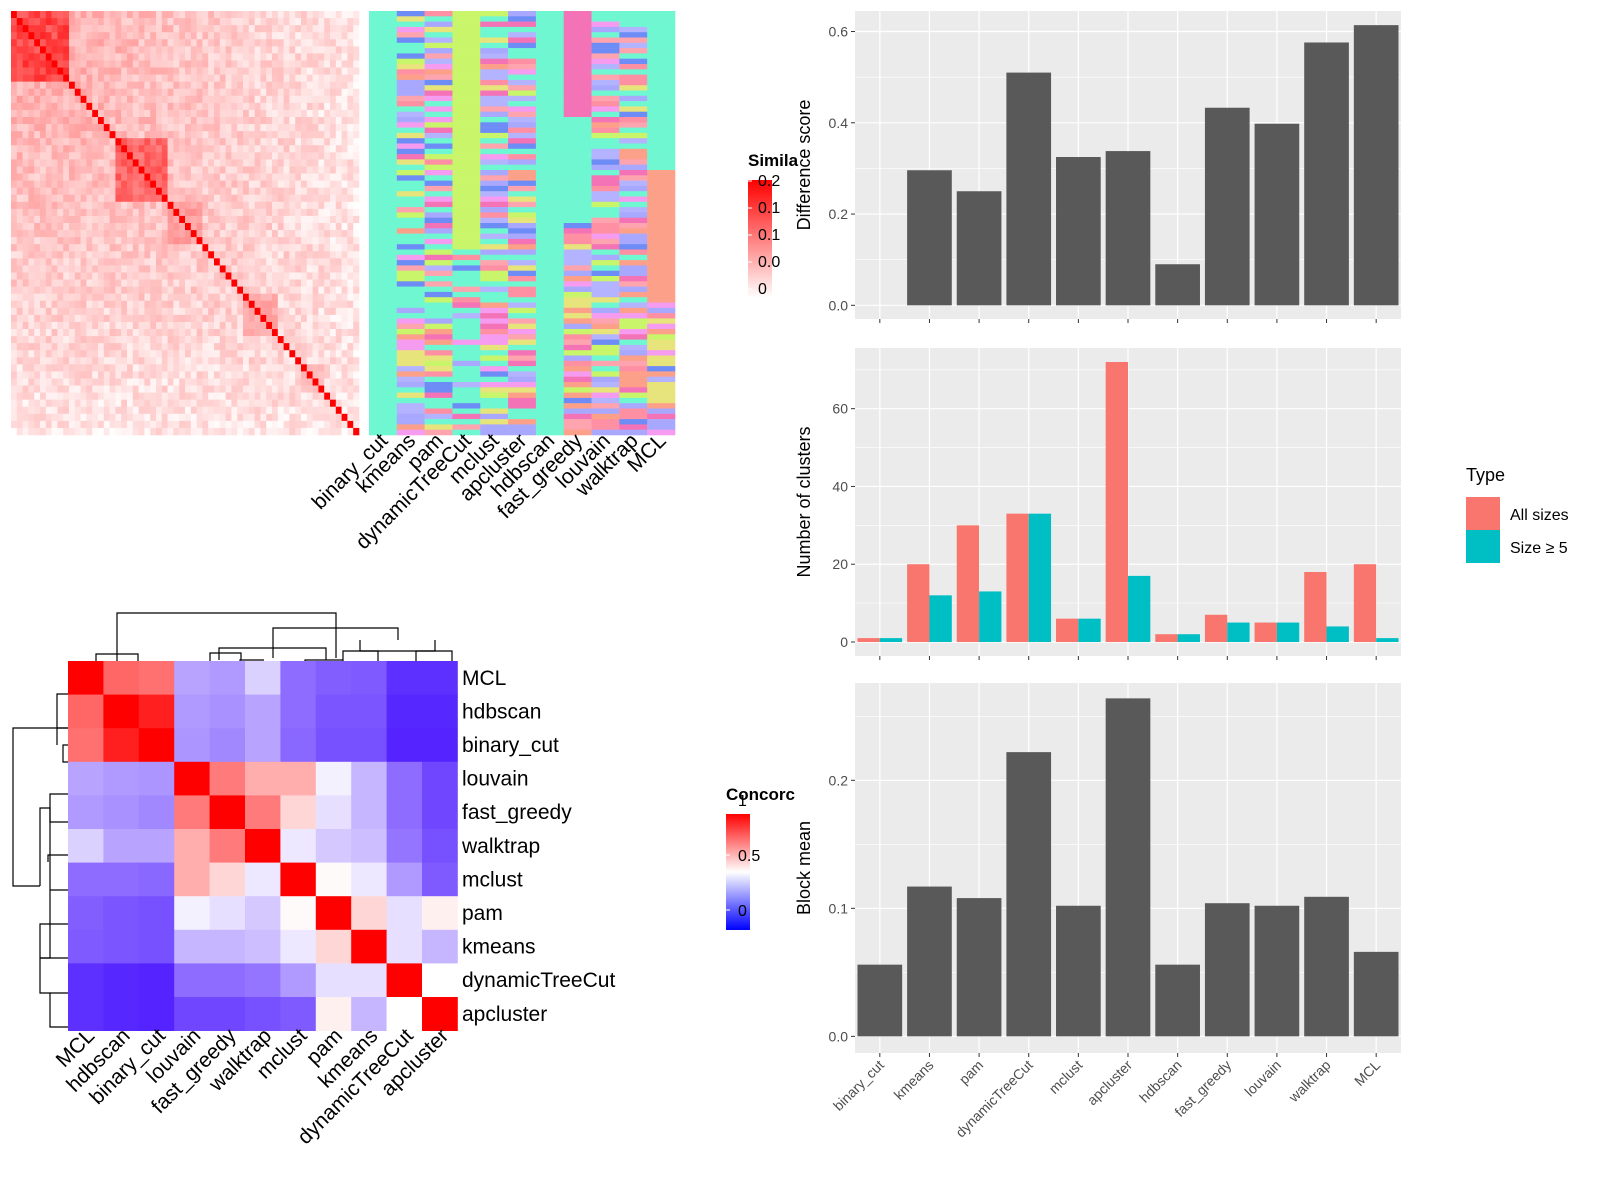  I want to click on y-tick-label: 0, so click(844, 642).